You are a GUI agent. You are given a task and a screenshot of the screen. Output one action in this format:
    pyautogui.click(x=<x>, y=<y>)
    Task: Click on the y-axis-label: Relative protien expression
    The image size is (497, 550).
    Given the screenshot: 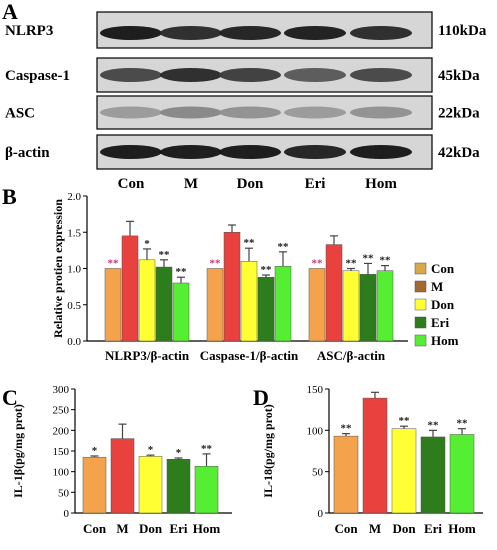 What is the action you would take?
    pyautogui.click(x=58, y=268)
    